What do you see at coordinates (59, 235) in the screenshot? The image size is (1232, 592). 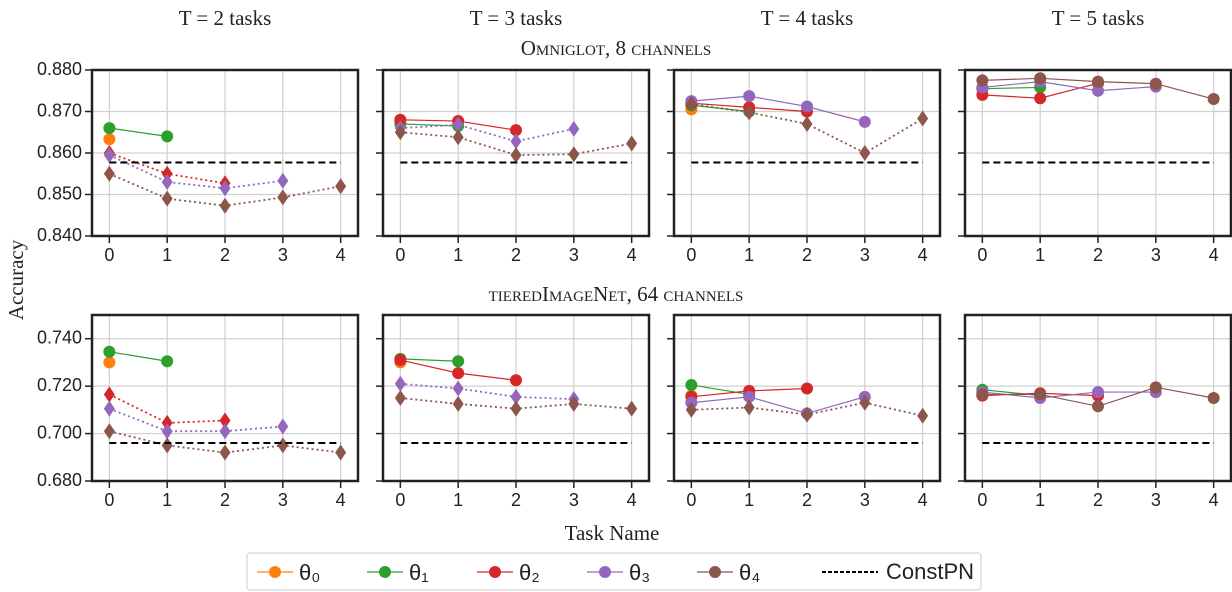 I see `y-tick-label: 0.840` at bounding box center [59, 235].